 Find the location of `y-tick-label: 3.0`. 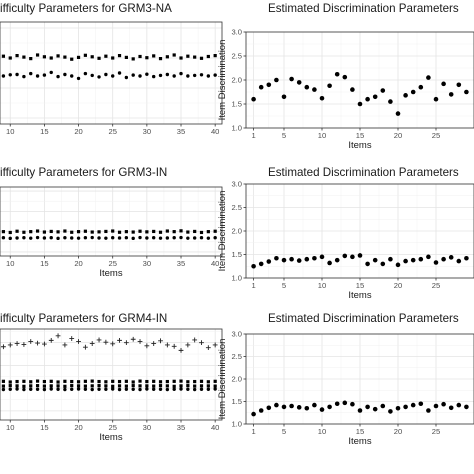

y-tick-label: 3.0 is located at coordinates (236, 334).